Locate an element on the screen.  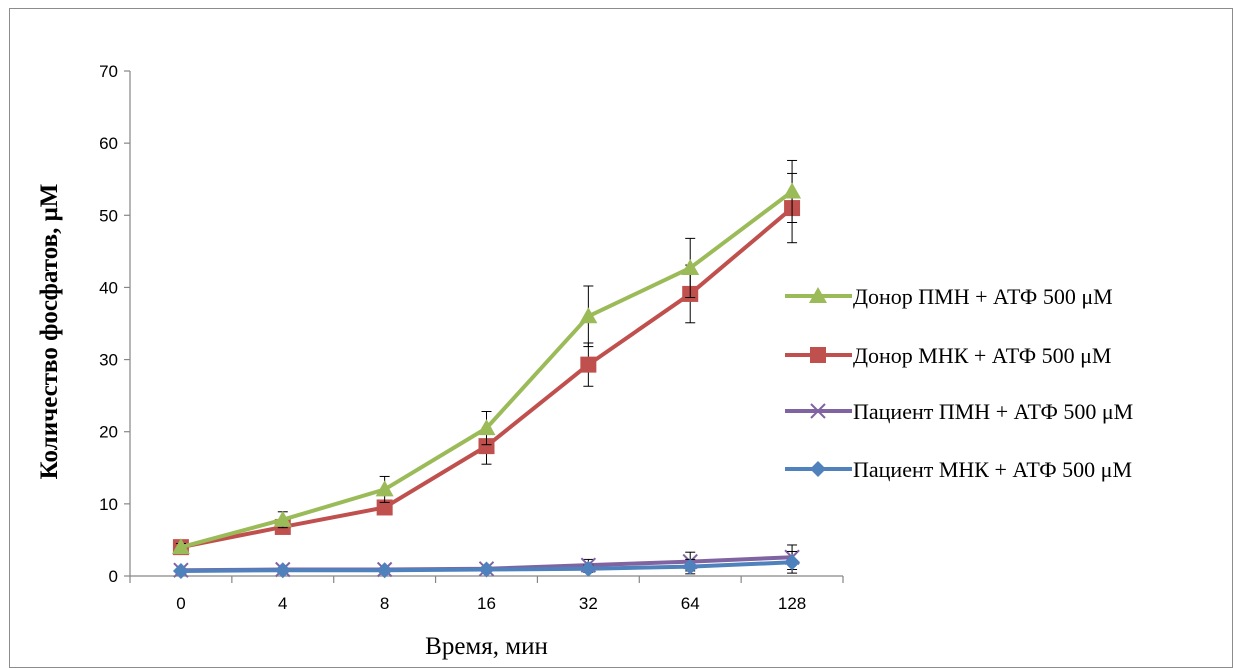
y-tick-label: 30 is located at coordinates (108, 360).